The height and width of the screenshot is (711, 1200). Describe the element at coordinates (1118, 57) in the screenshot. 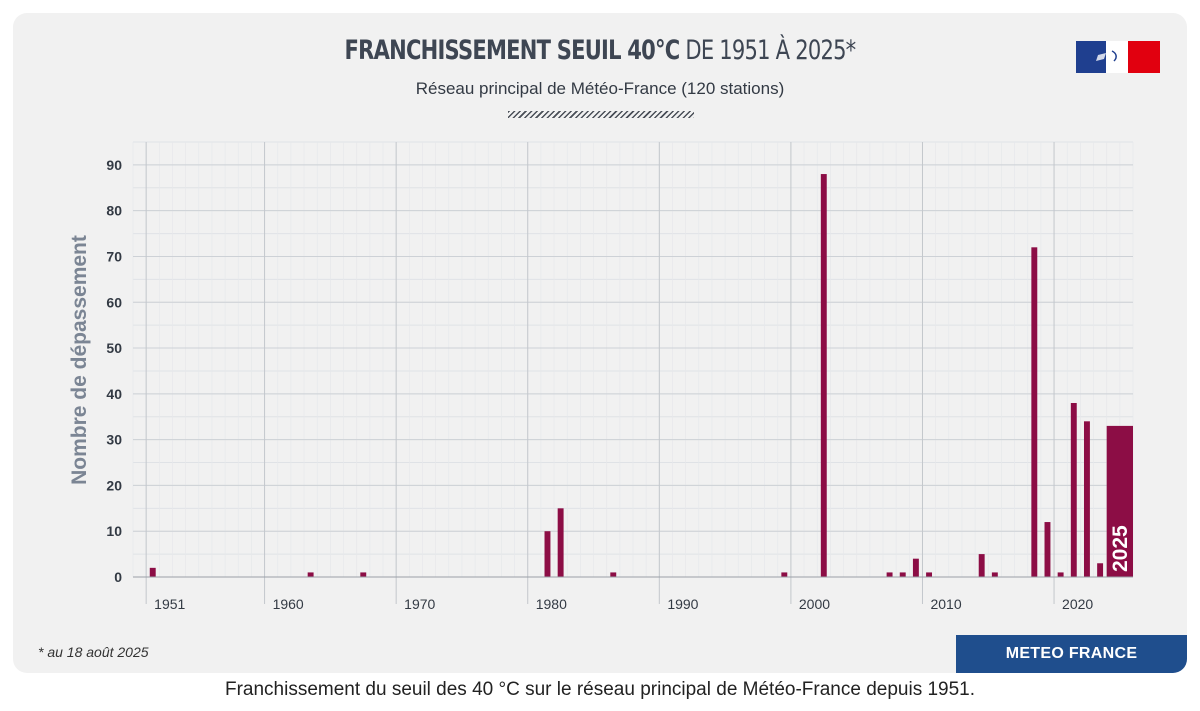

I see `republique-francaise-logo-icon` at that location.